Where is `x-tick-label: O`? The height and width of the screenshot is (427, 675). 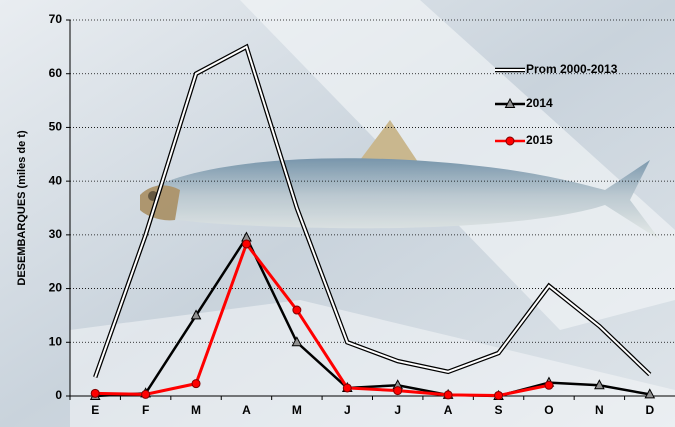 x-tick-label: O is located at coordinates (548, 410).